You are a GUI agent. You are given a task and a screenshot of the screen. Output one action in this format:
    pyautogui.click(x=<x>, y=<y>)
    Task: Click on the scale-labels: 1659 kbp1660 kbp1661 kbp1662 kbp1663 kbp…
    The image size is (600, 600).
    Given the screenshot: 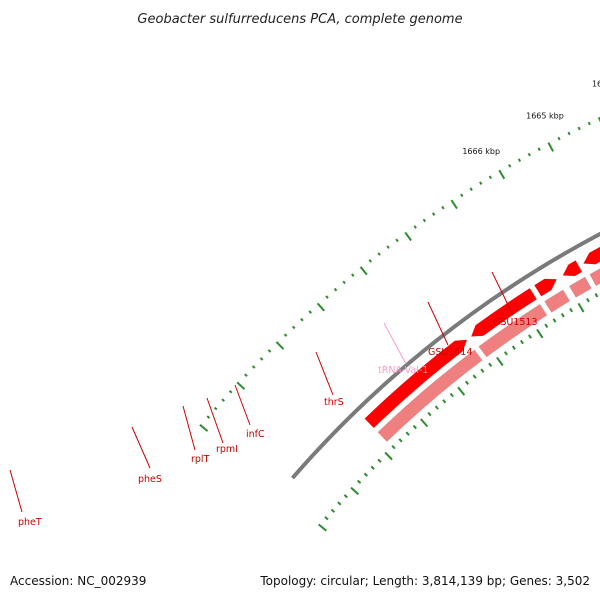 What is the action you would take?
    pyautogui.click(x=531, y=117)
    